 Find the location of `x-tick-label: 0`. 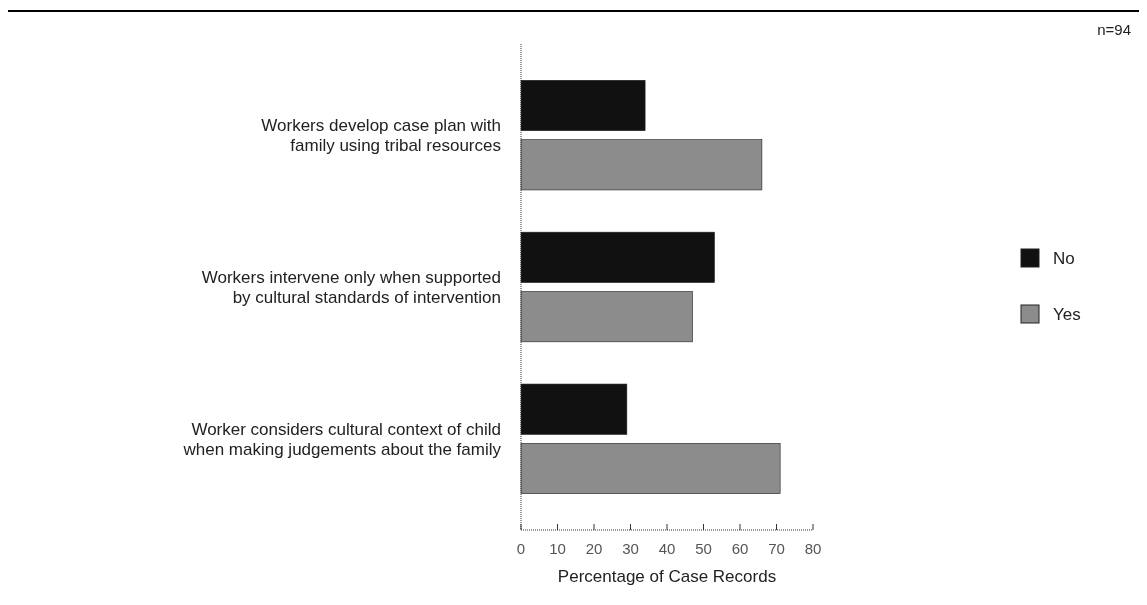

x-tick-label: 0 is located at coordinates (521, 548).